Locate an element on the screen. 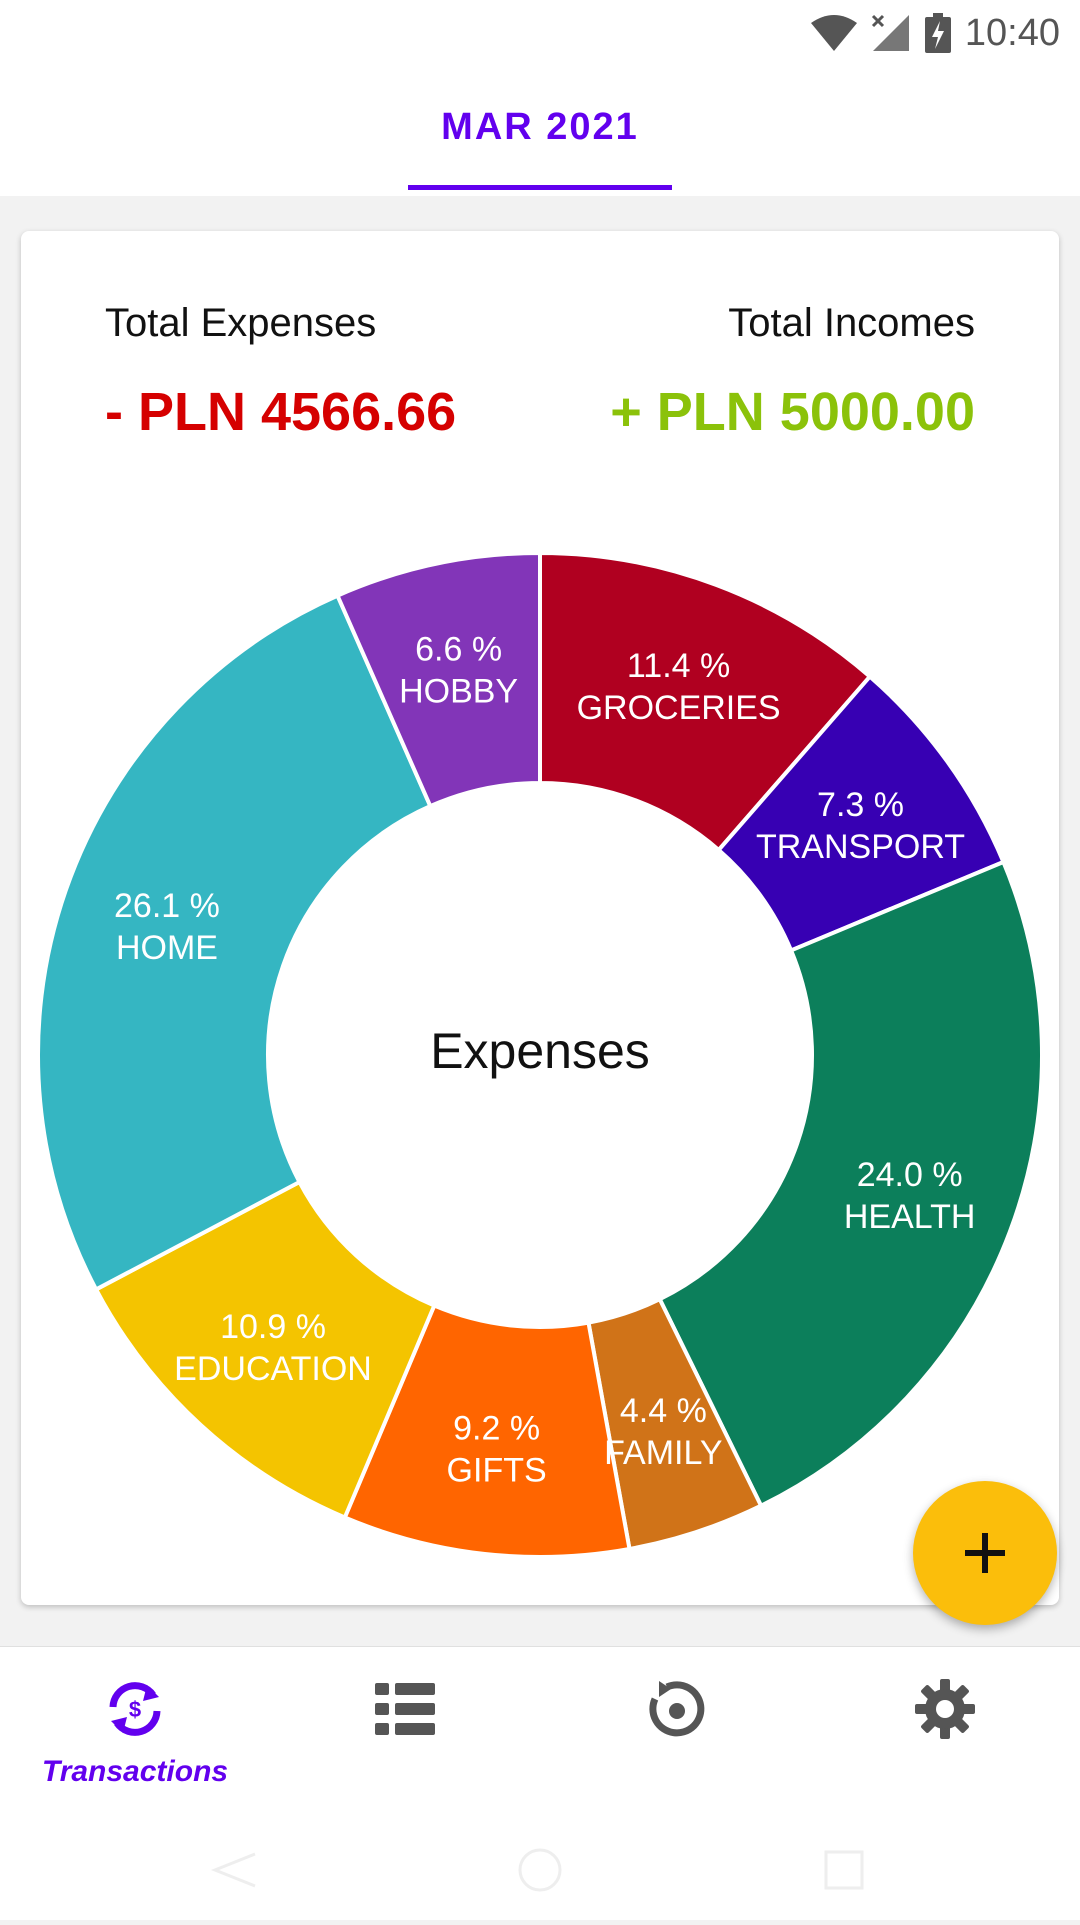  nav-item-list is located at coordinates (405, 1722).